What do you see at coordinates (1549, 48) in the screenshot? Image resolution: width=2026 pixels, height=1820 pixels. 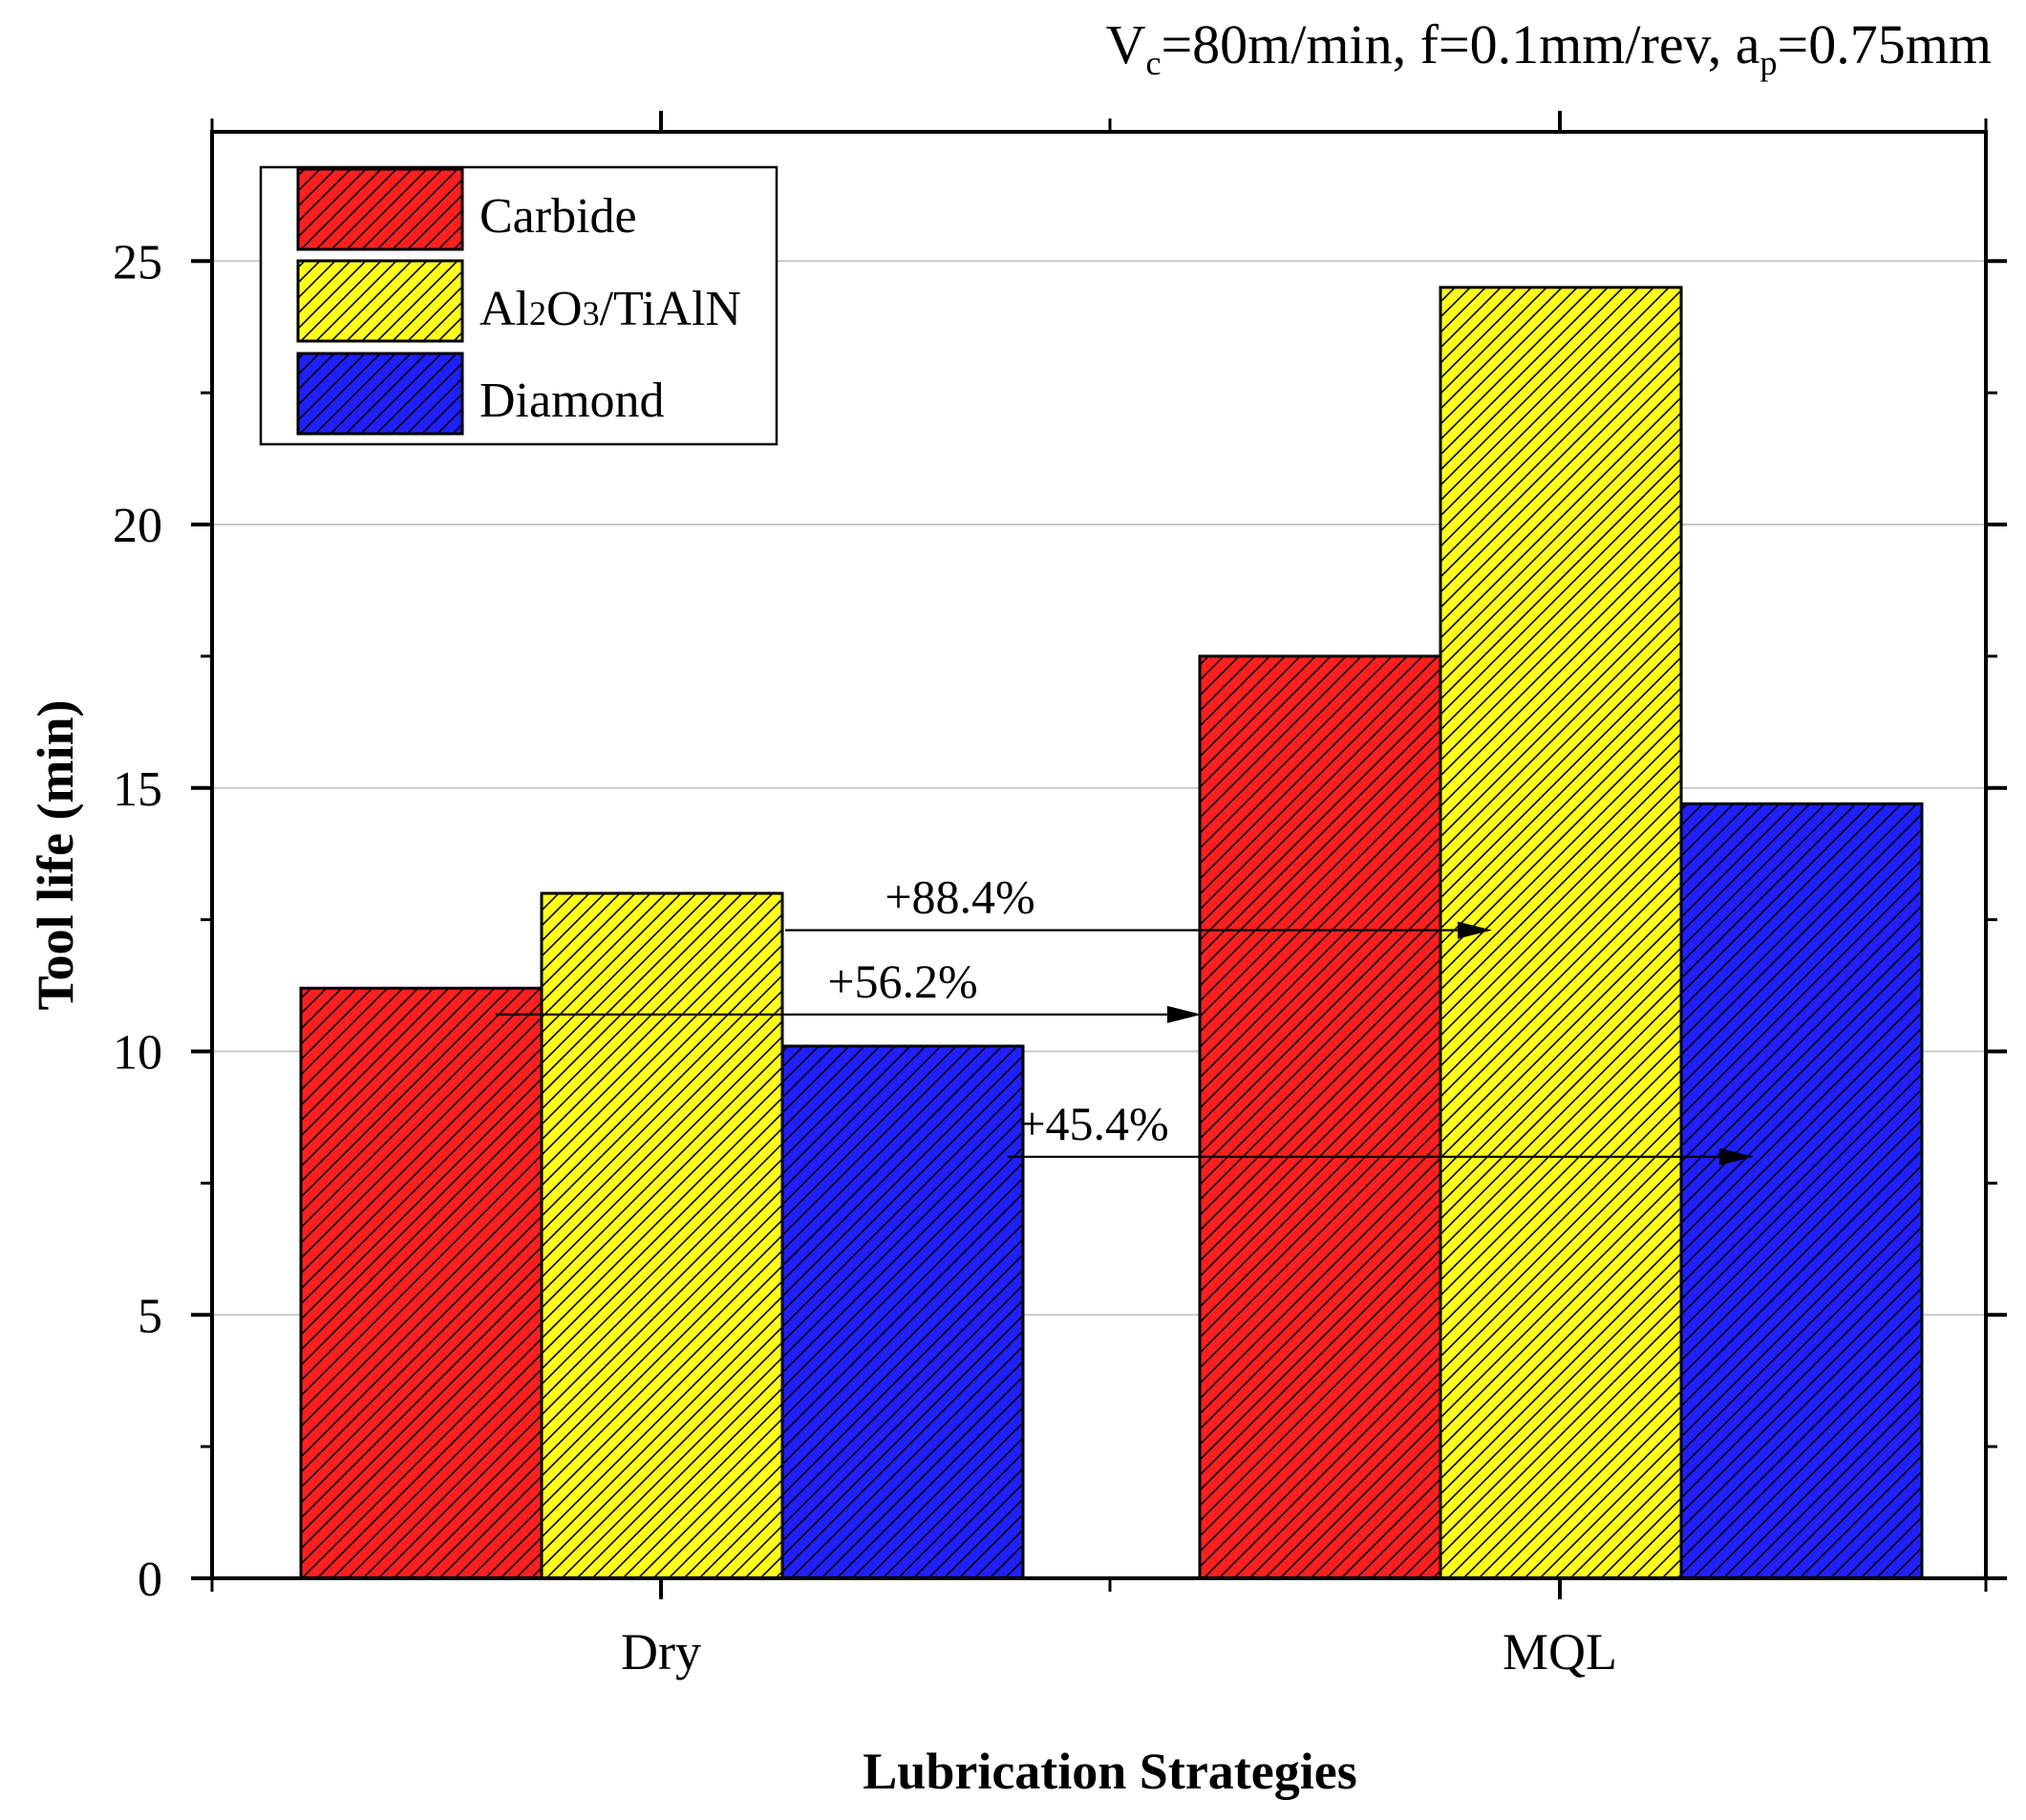 I see `chart-subtitle: Vc=80m/min, f=0.1mm/rev, ap=0.75mm` at bounding box center [1549, 48].